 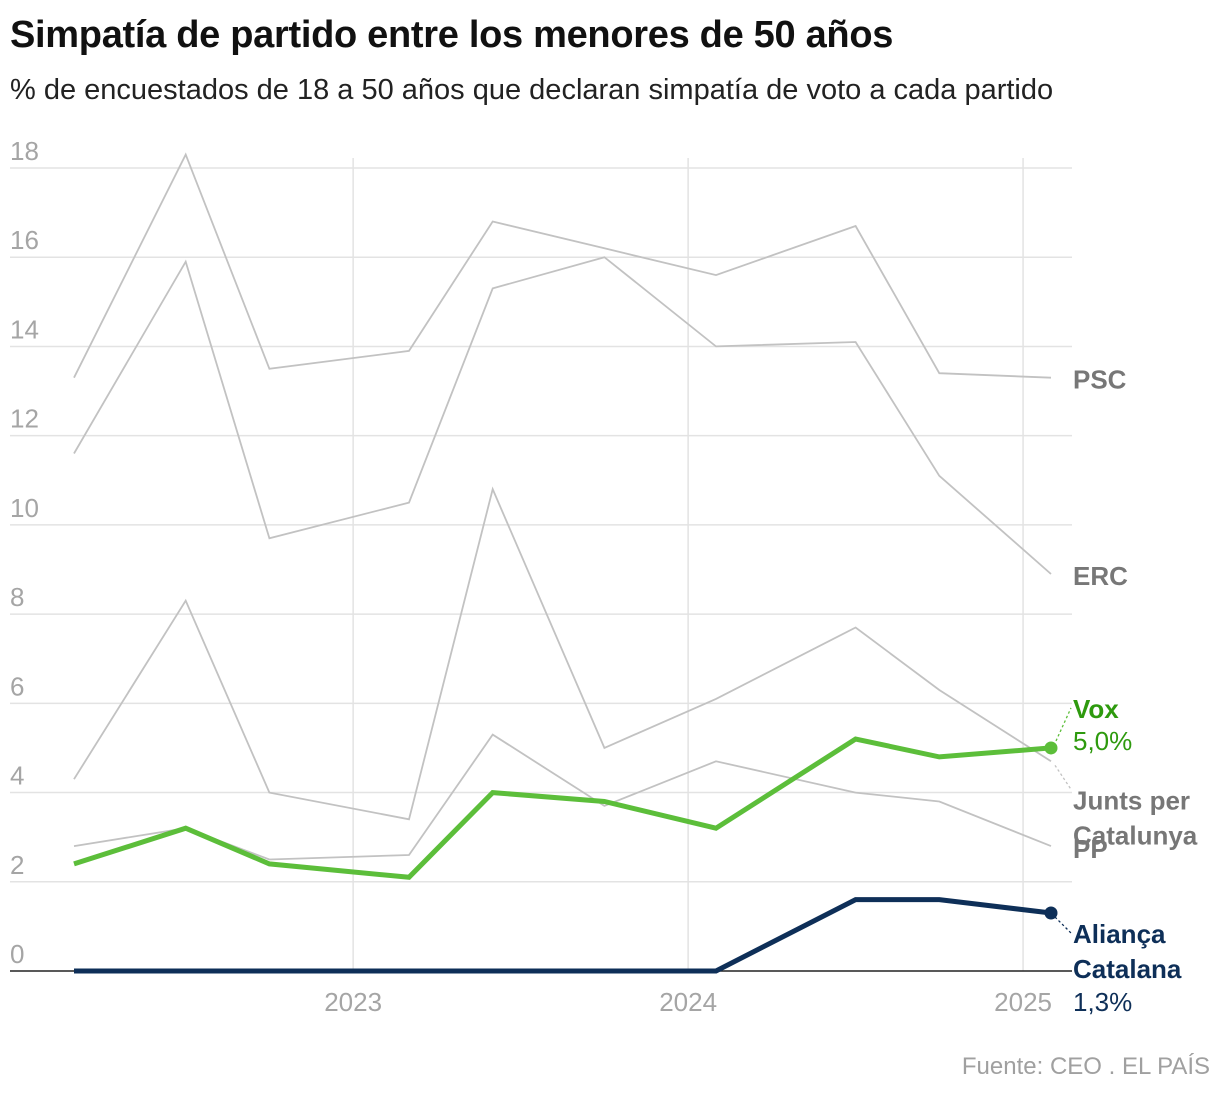 What do you see at coordinates (1023, 1002) in the screenshot?
I see `x-tick-label: 2025` at bounding box center [1023, 1002].